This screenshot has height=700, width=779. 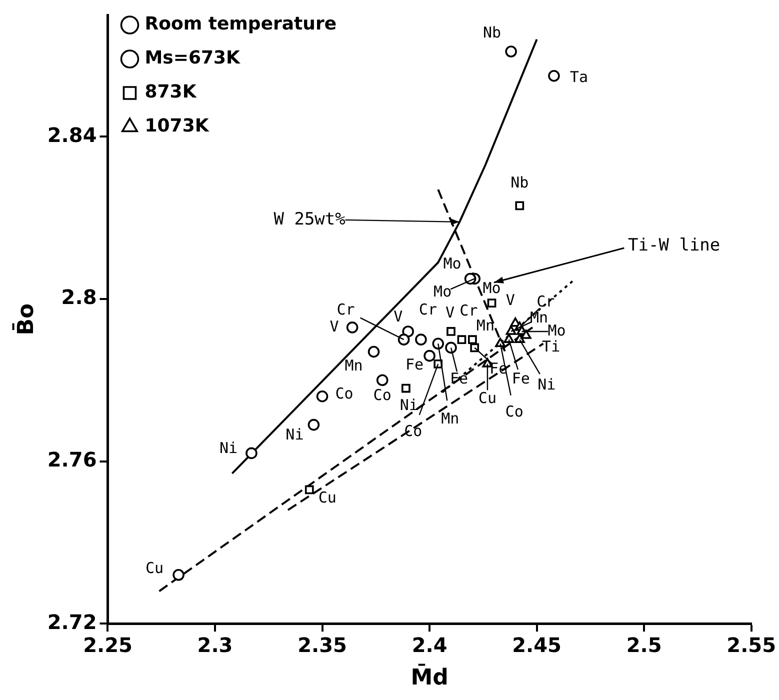 I want to click on y-tick-label: 2.72, so click(x=72, y=622).